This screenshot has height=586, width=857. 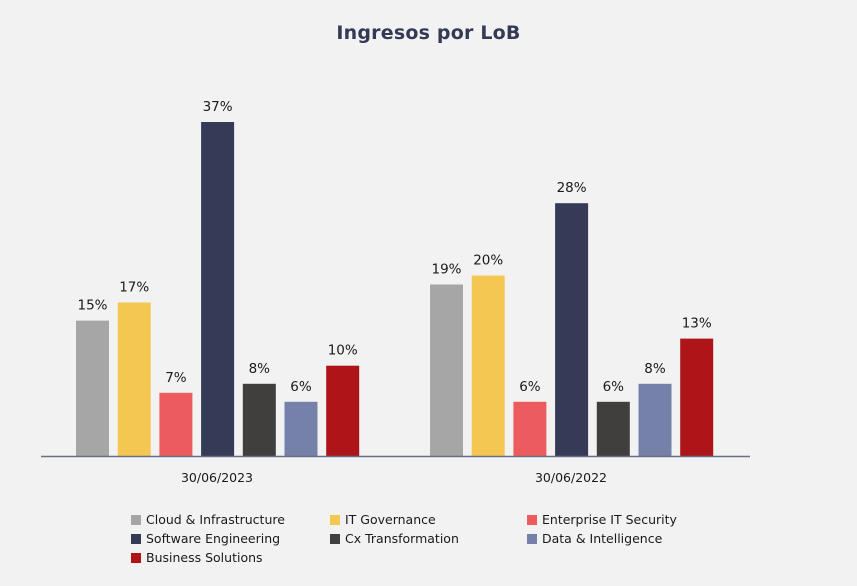 What do you see at coordinates (176, 378) in the screenshot?
I see `data-label: 7%` at bounding box center [176, 378].